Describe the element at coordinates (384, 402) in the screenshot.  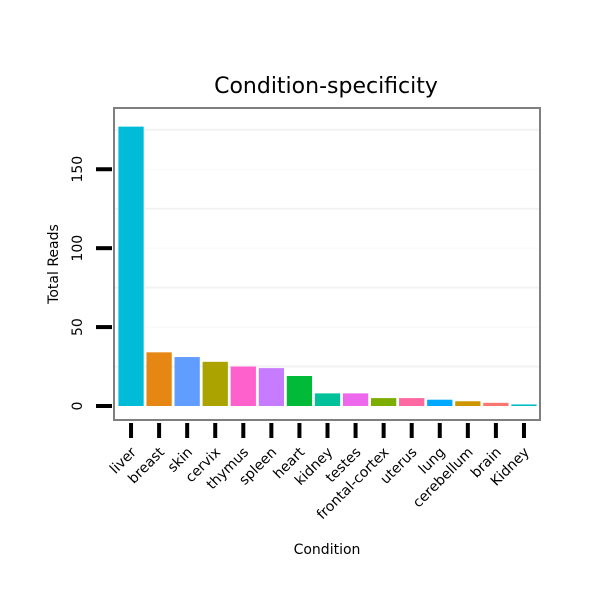
I see `bar-frontal-cortex` at that location.